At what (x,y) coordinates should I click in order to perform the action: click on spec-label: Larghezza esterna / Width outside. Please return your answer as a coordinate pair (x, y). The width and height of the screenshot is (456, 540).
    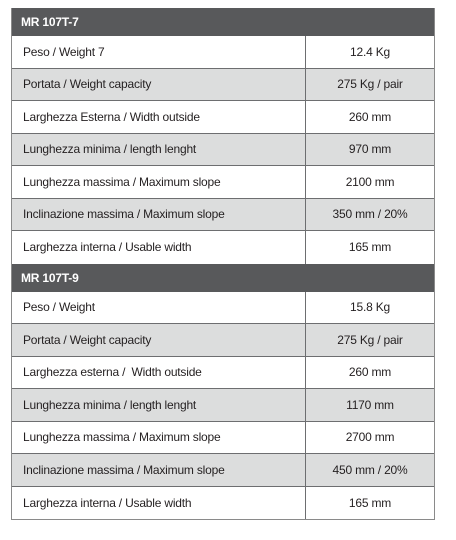
    Looking at the image, I should click on (159, 372).